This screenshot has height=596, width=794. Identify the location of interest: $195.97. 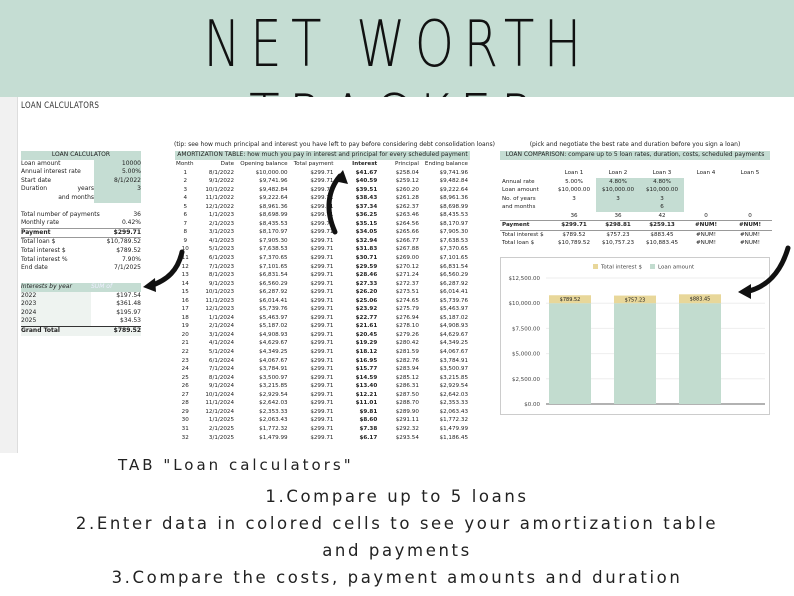
(128, 312).